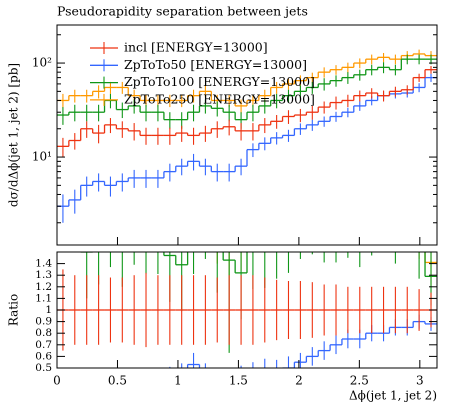  What do you see at coordinates (42, 157) in the screenshot?
I see `y-tick-label: 10¹` at bounding box center [42, 157].